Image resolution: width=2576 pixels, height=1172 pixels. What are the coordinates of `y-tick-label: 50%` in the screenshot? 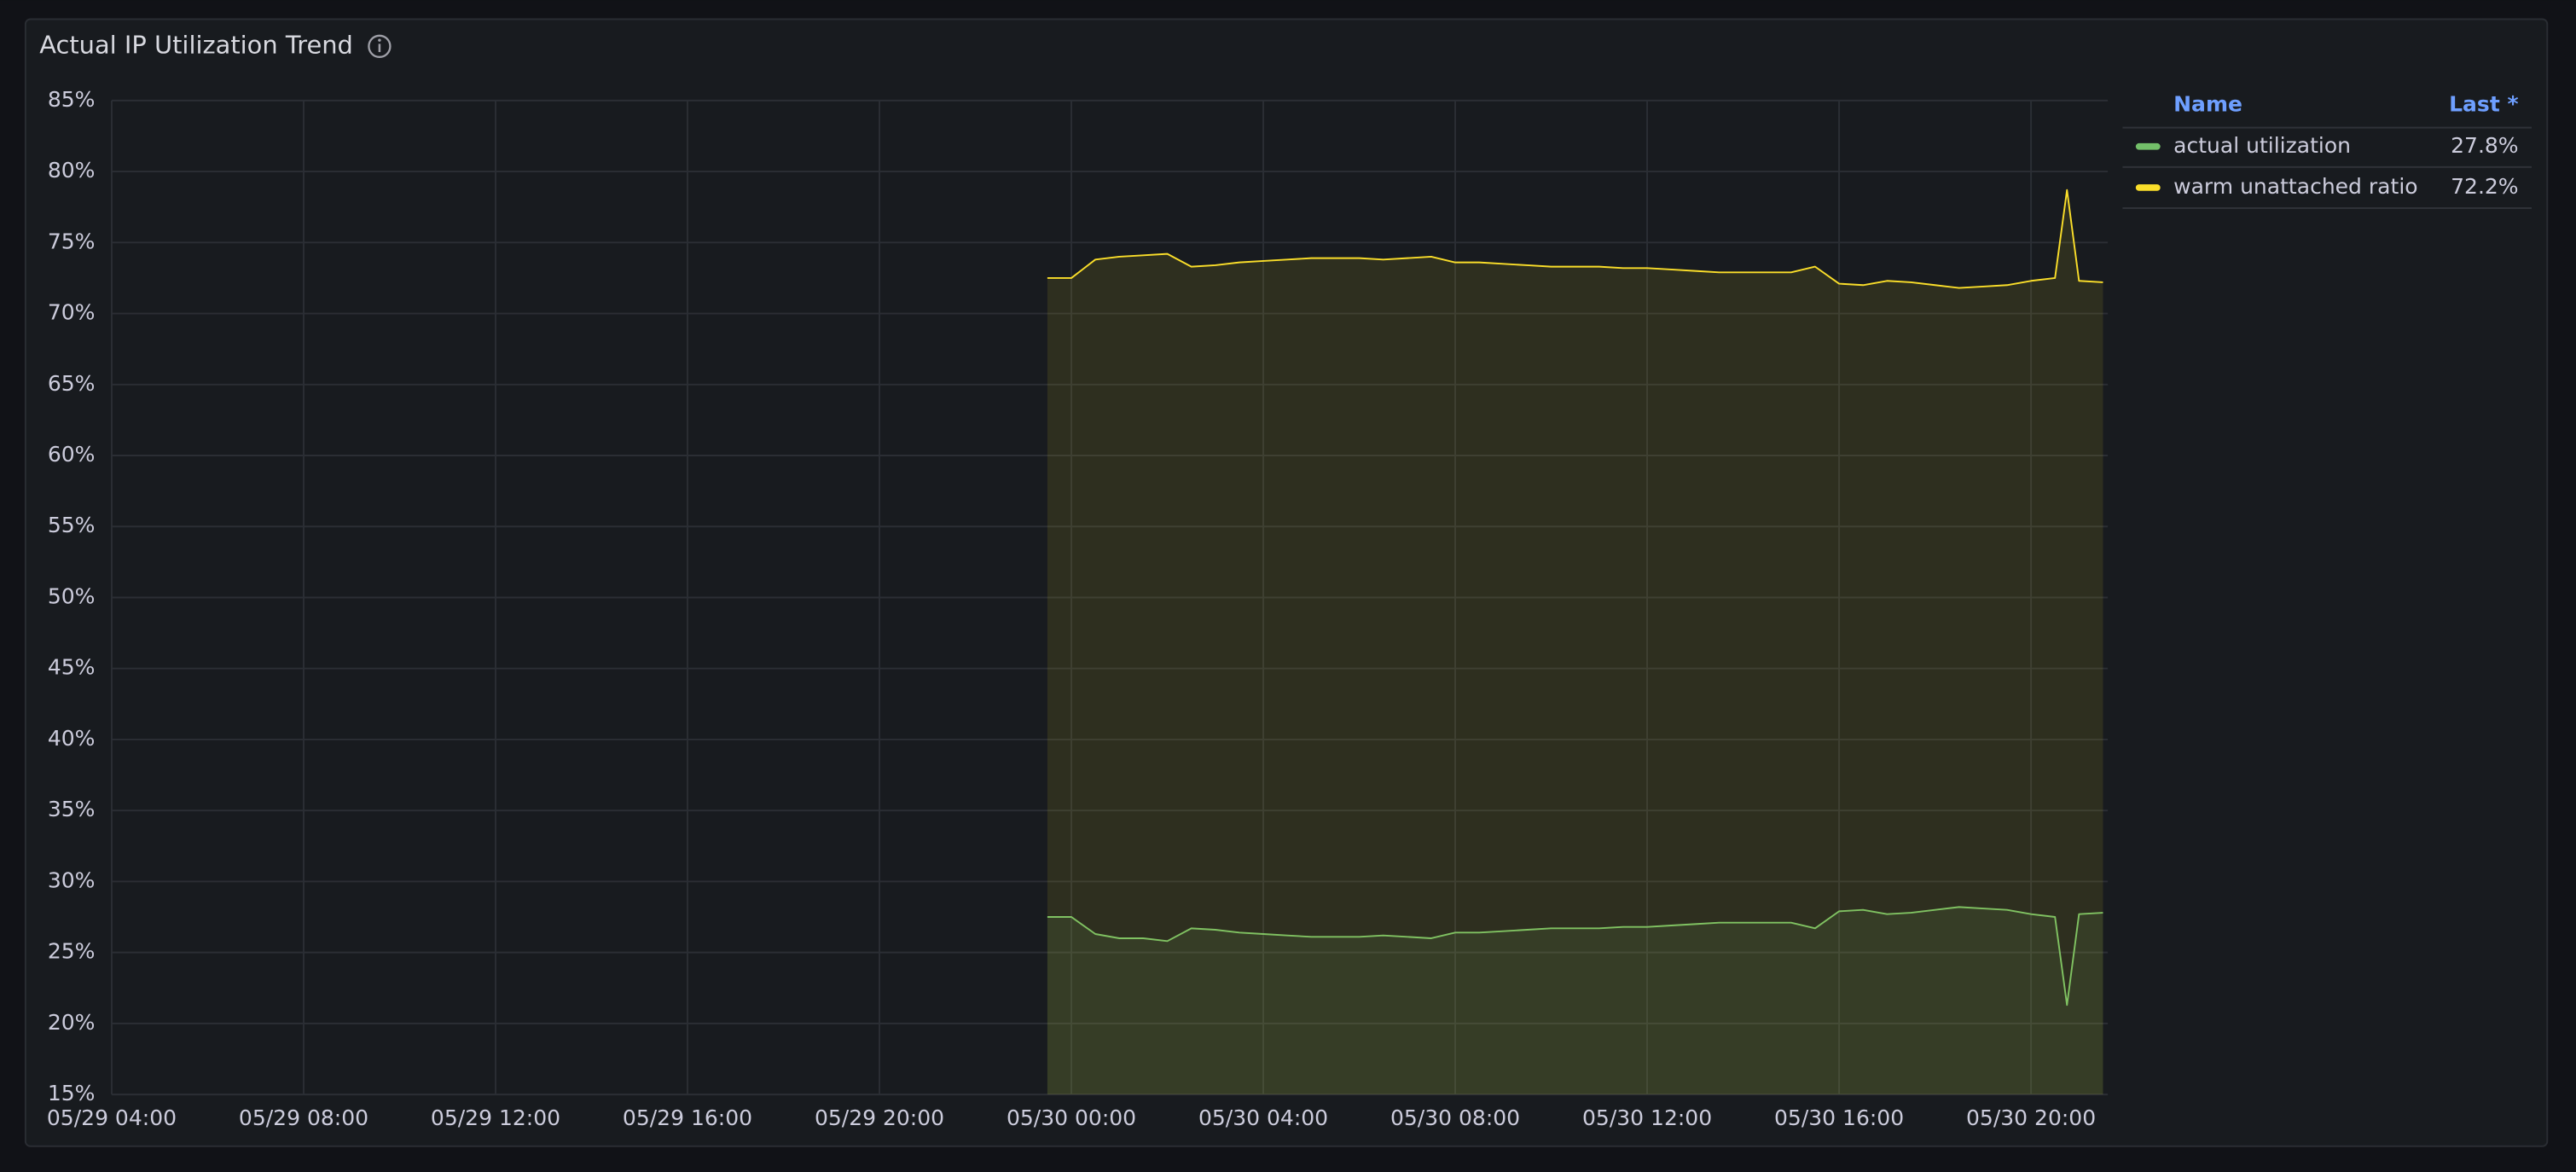 It's located at (72, 595).